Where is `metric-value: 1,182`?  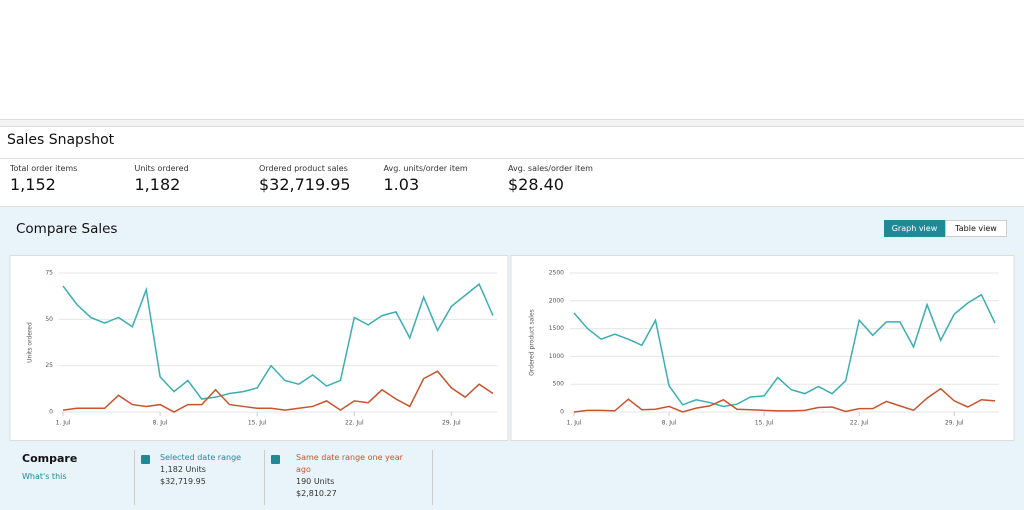
metric-value: 1,182 is located at coordinates (157, 184).